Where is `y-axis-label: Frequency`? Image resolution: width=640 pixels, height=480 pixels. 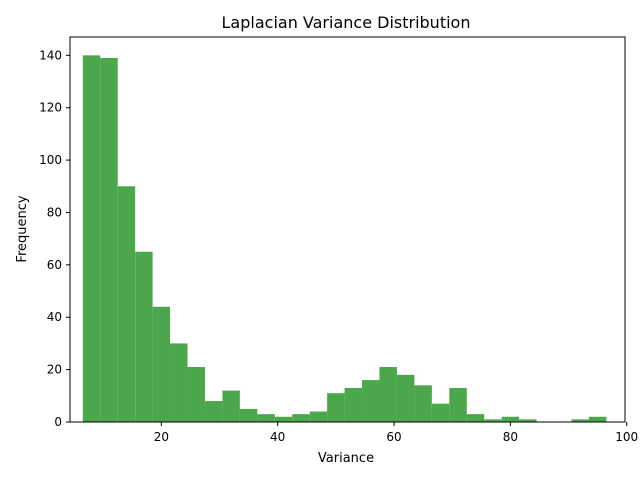 y-axis-label: Frequency is located at coordinates (22, 228).